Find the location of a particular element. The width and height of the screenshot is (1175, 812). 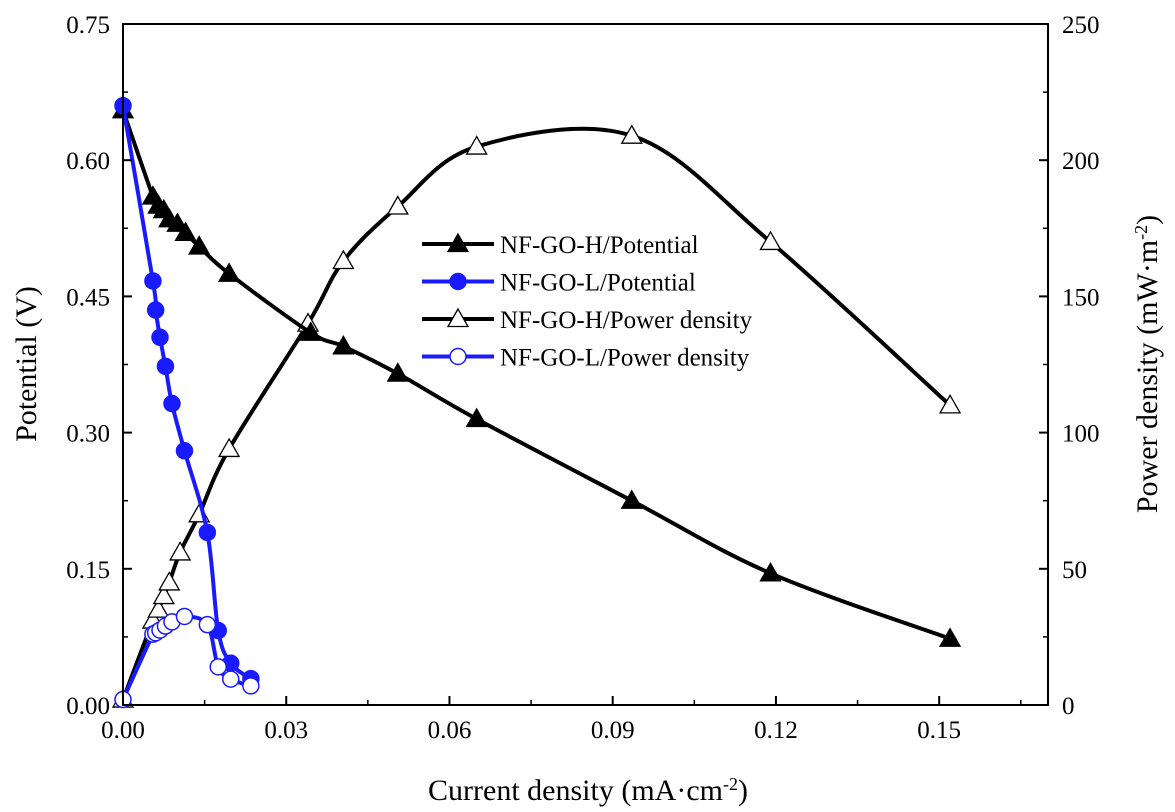

x-tick-label: 0.09 is located at coordinates (613, 730).